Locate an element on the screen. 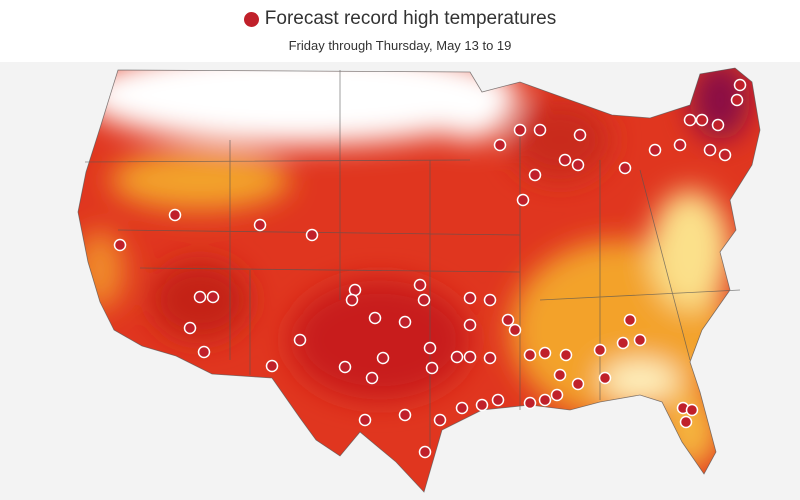 The image size is (800, 500). title-row: Forecast record high temperatures is located at coordinates (400, 19).